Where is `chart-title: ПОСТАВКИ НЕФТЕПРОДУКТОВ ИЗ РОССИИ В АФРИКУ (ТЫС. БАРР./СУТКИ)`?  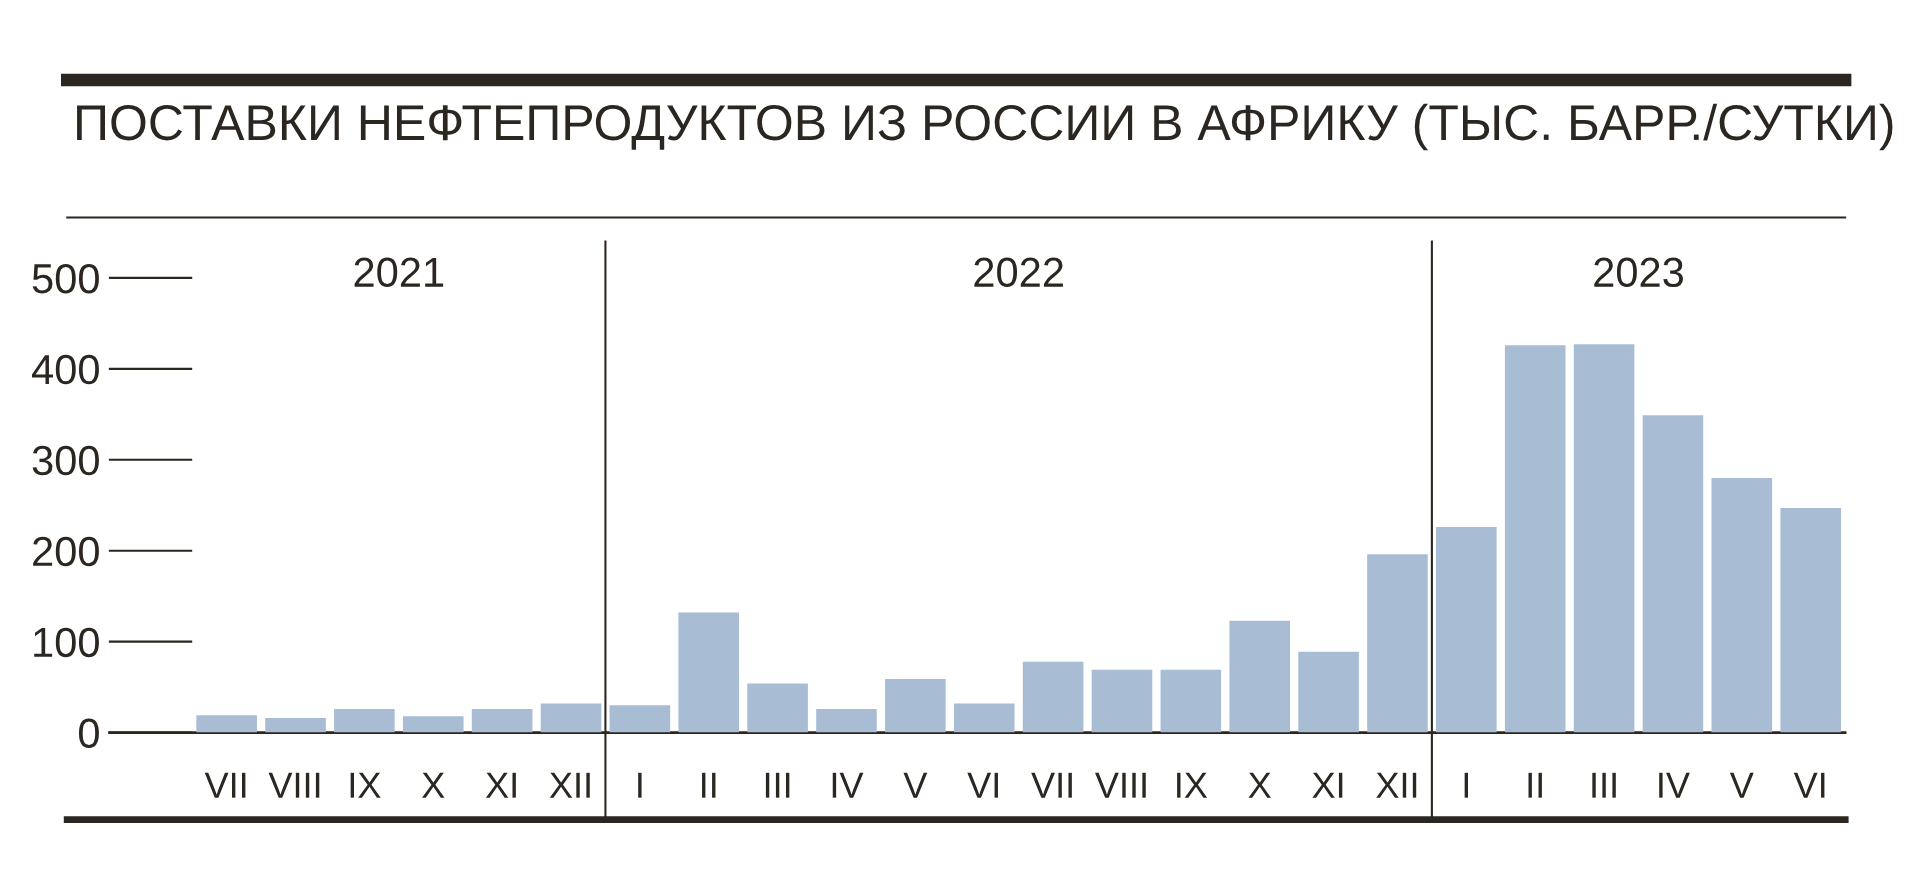
chart-title: ПОСТАВКИ НЕФТЕПРОДУКТОВ ИЗ РОССИИ В АФРИКУ (ТЫС. БАРР./СУТКИ) is located at coordinates (985, 127).